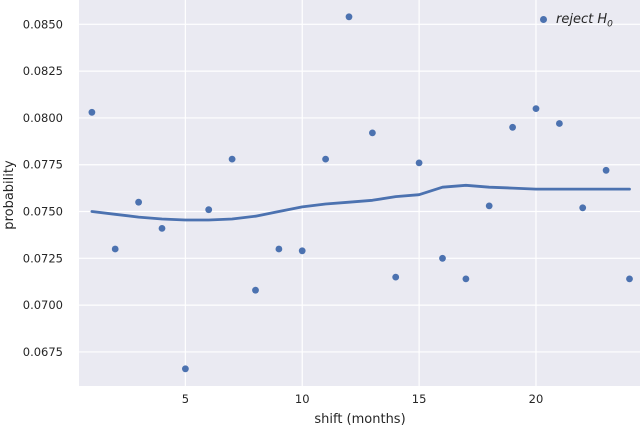 The width and height of the screenshot is (640, 432). I want to click on y-tick-label: 0.0700, so click(43, 305).